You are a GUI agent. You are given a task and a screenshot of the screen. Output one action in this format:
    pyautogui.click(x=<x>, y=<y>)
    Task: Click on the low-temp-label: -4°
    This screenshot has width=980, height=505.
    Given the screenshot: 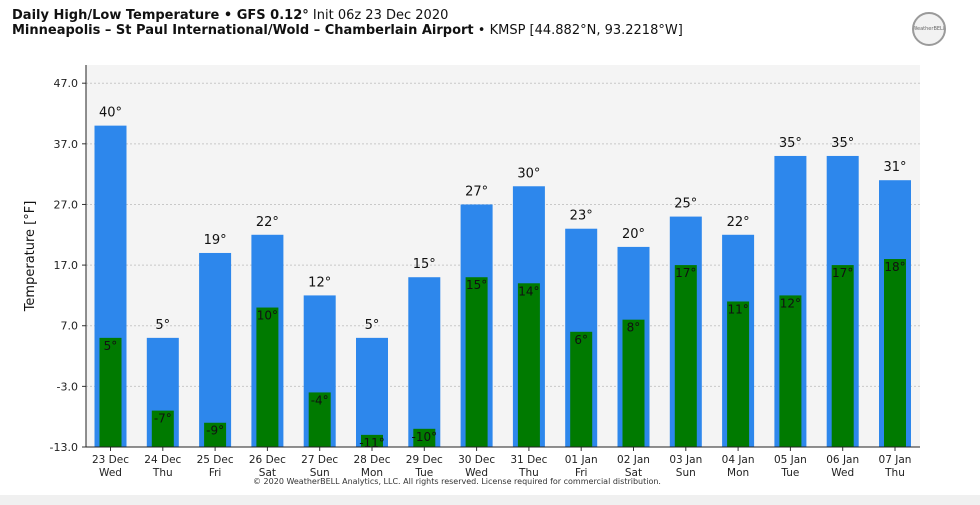 What is the action you would take?
    pyautogui.click(x=320, y=400)
    